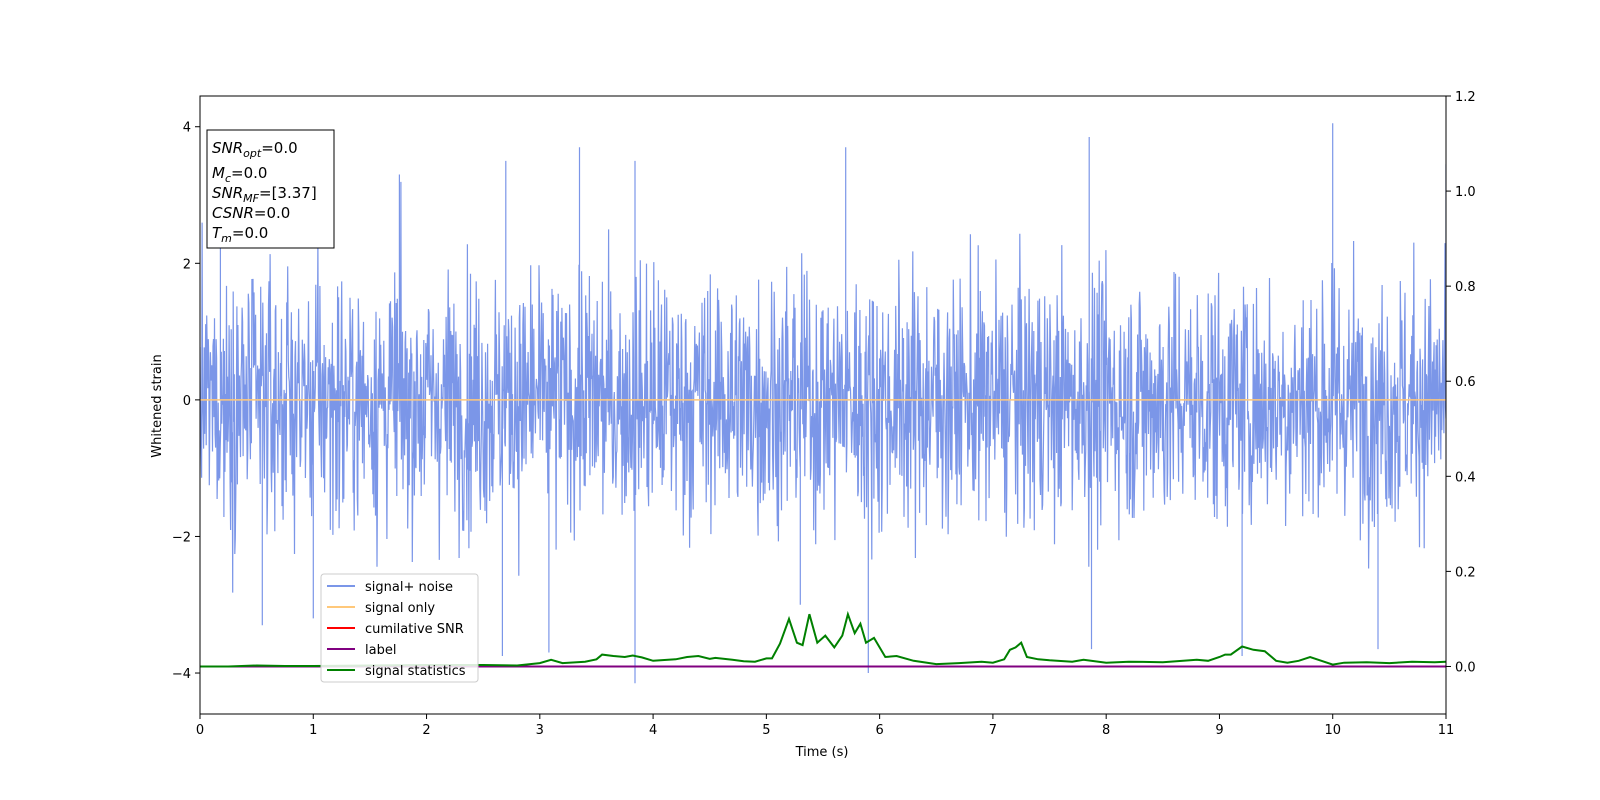  I want to click on y2-tick-label: 0.6, so click(1465, 382).